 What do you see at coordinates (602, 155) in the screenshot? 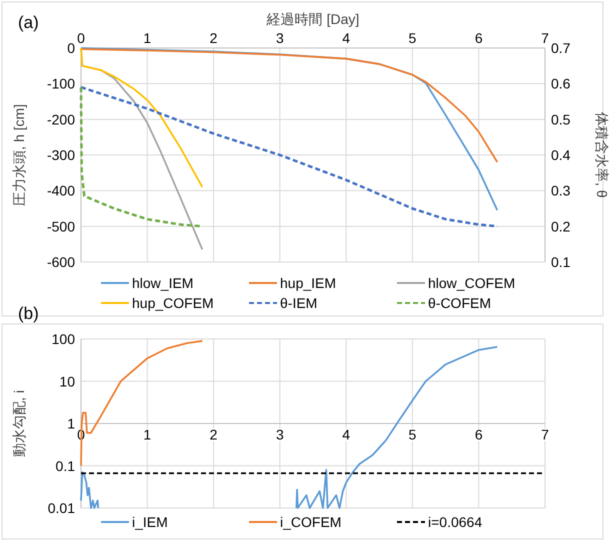
I see `y2-axis-title: 体積含水率, θ` at bounding box center [602, 155].